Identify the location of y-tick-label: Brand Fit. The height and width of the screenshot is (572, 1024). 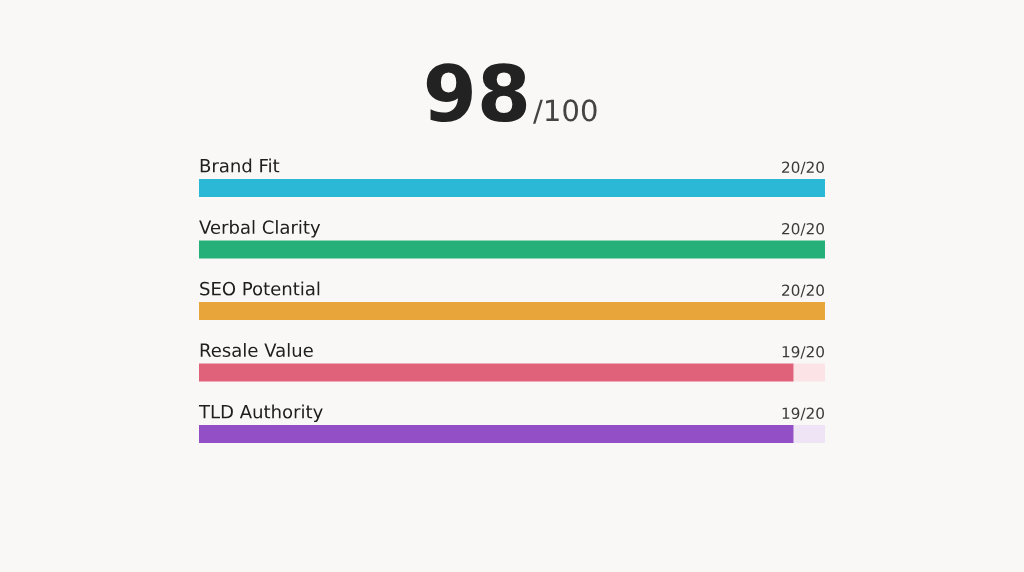
(240, 165).